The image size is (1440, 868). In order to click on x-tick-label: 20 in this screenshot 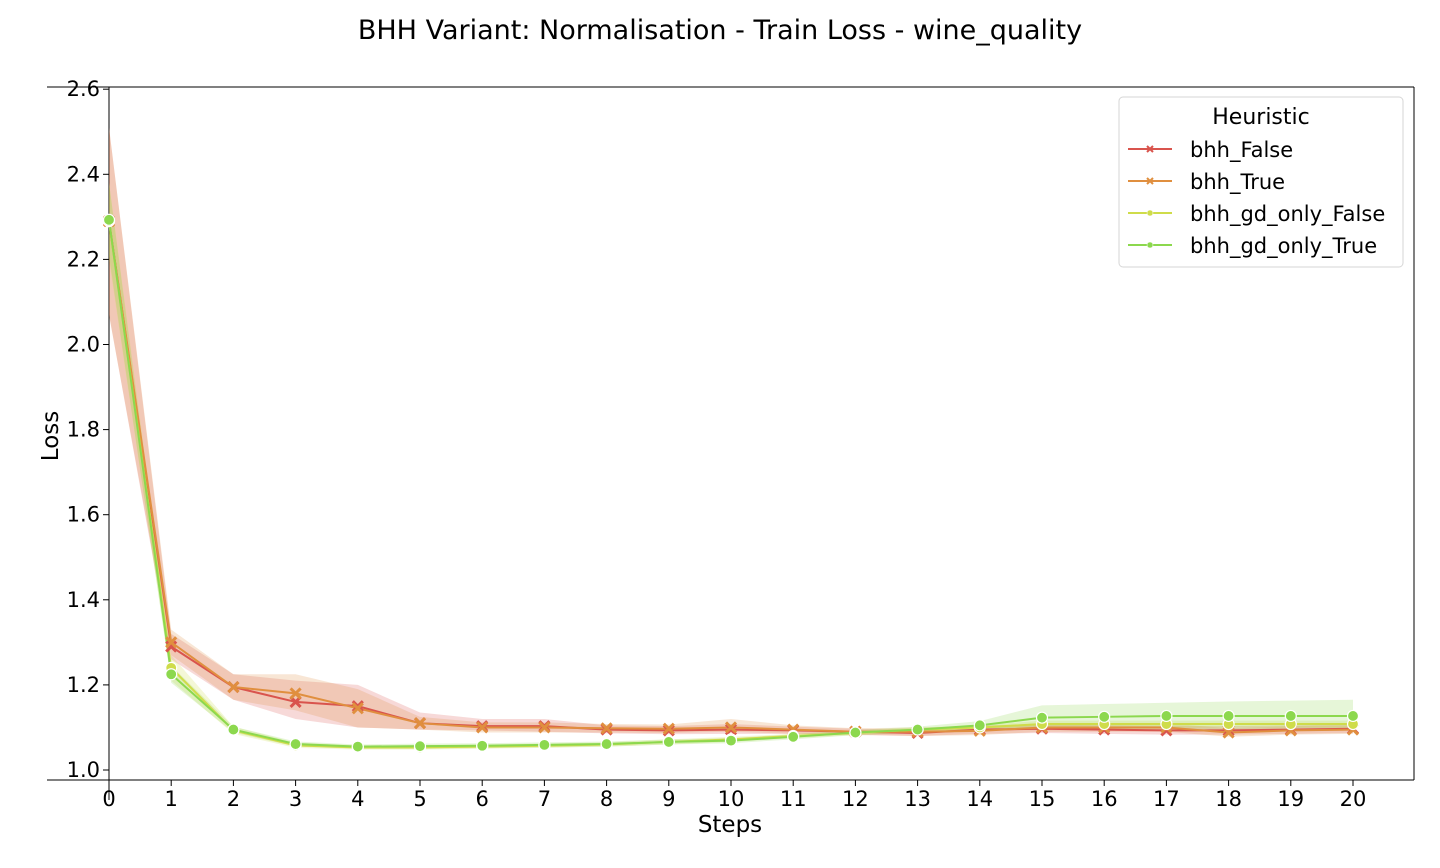, I will do `click(1353, 799)`.